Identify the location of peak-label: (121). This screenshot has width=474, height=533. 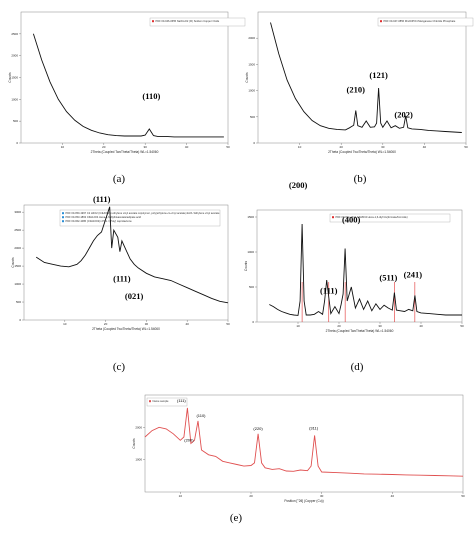
(378, 75).